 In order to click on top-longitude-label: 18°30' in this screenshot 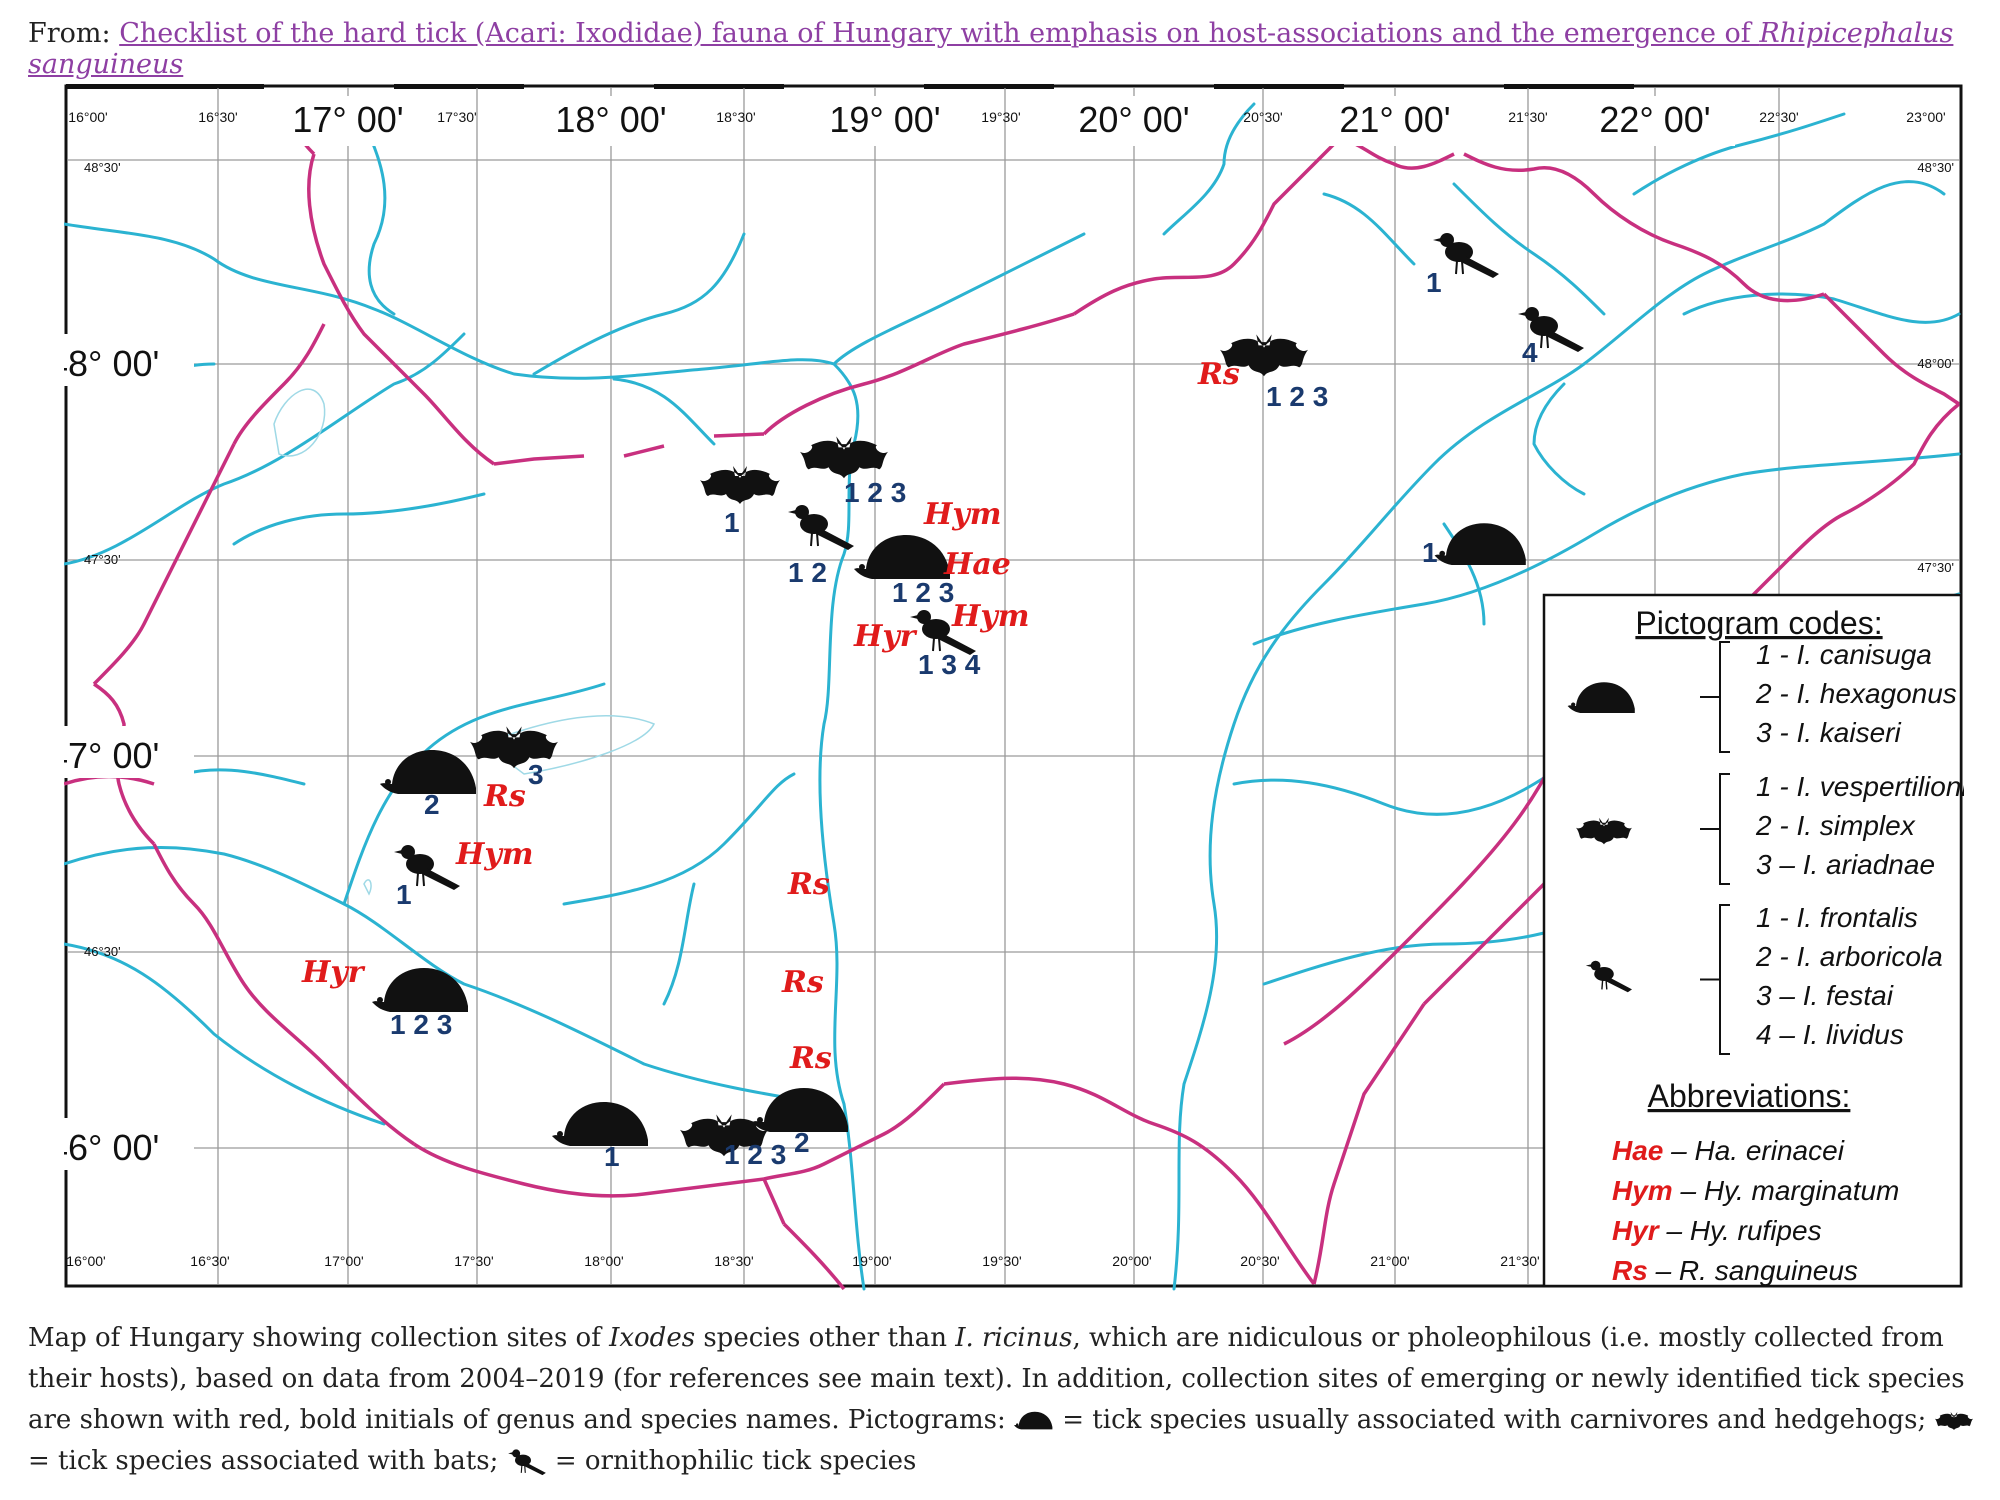, I will do `click(735, 117)`.